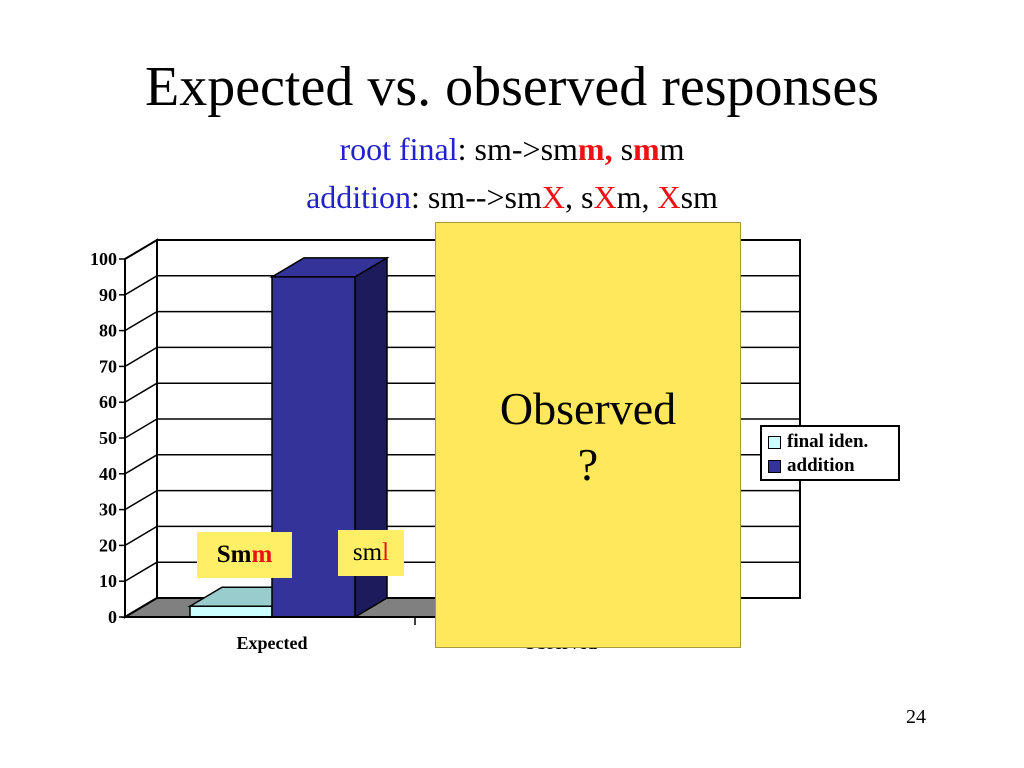 Image resolution: width=1024 pixels, height=768 pixels. What do you see at coordinates (828, 441) in the screenshot?
I see `legend-label-final-iden: final iden.` at bounding box center [828, 441].